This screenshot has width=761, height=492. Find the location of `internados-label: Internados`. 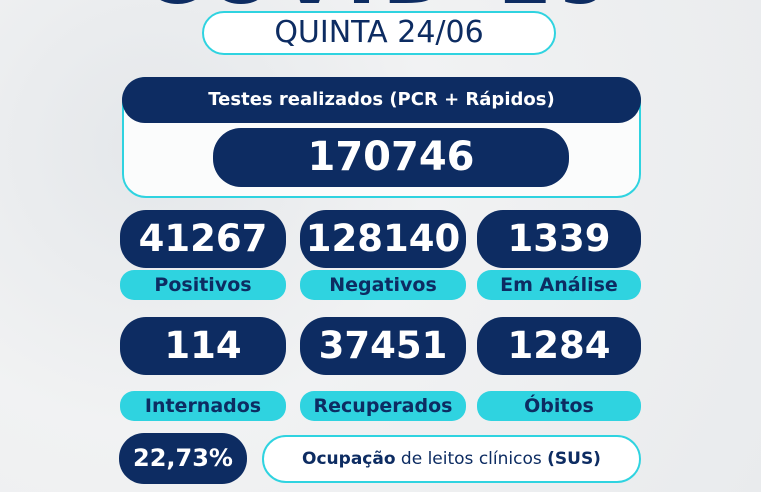

internados-label: Internados is located at coordinates (203, 406).